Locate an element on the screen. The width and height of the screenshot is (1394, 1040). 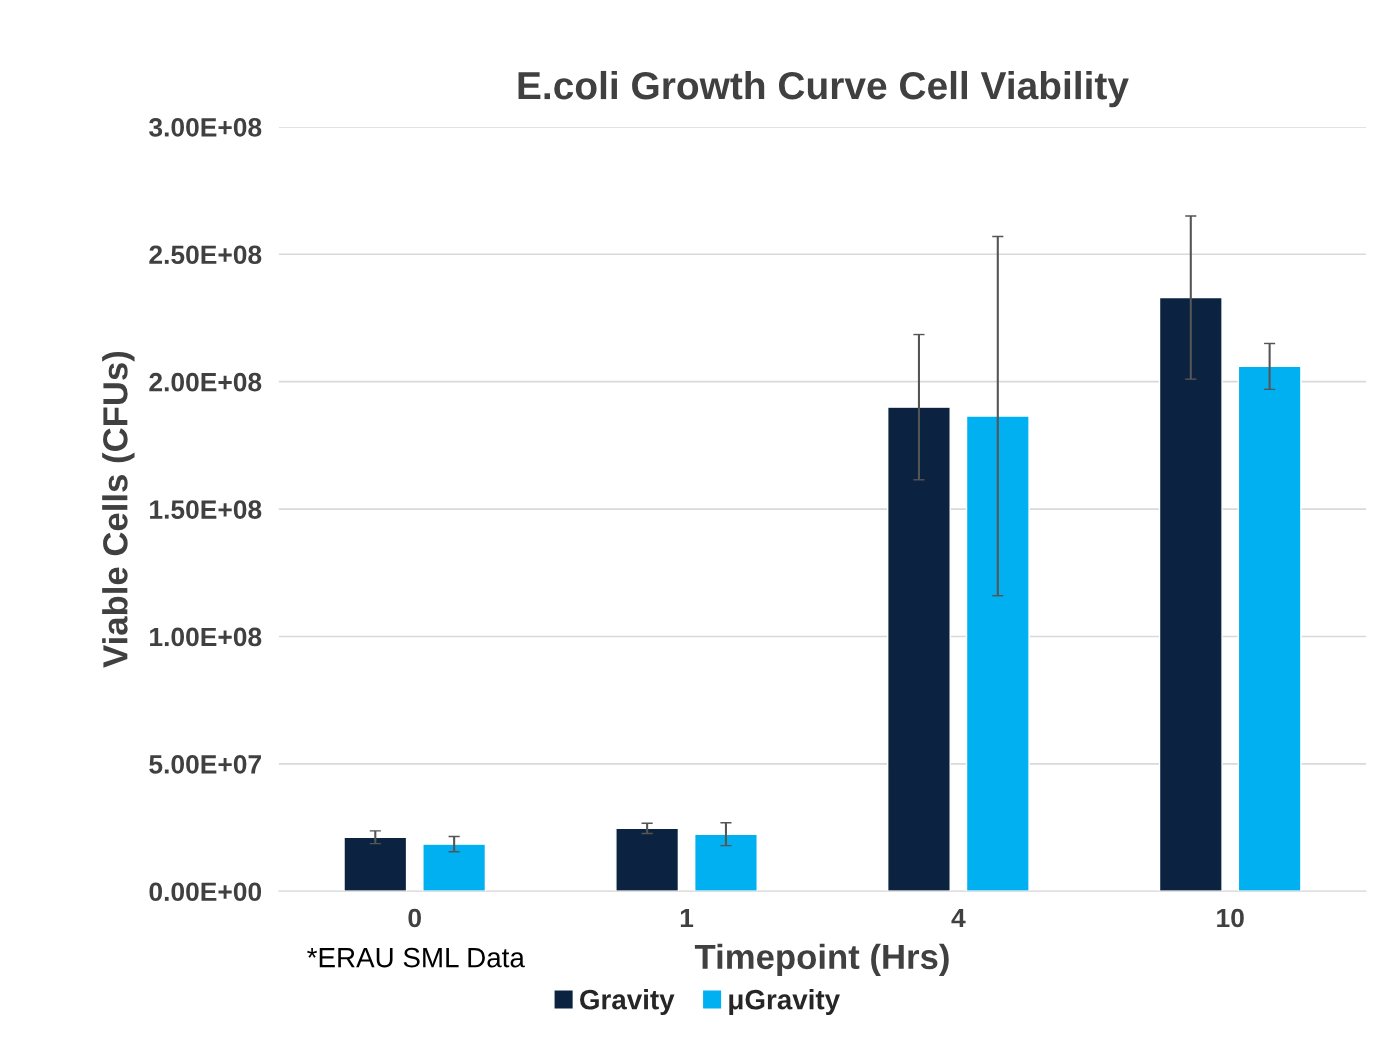
x-tick-label: 1 is located at coordinates (687, 918).